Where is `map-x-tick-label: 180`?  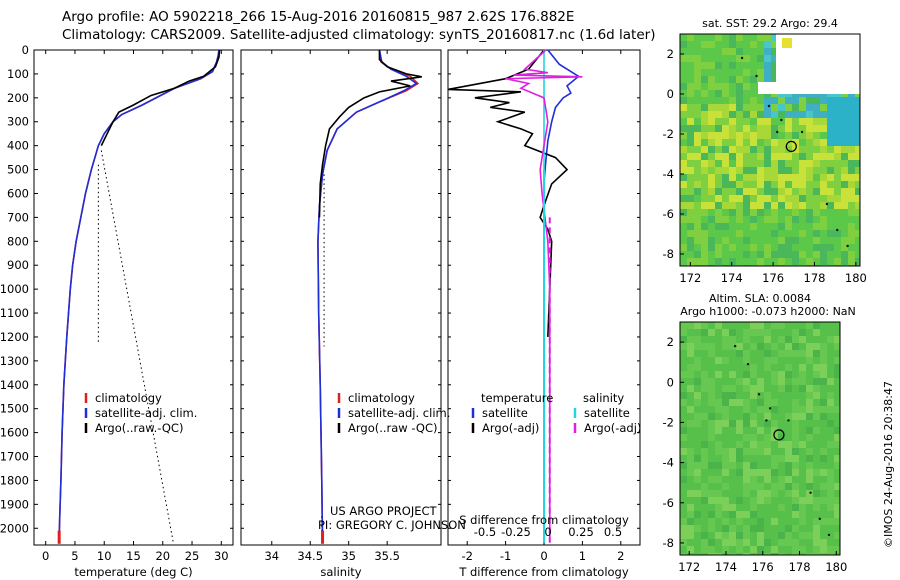
map-x-tick-label: 180 is located at coordinates (856, 278).